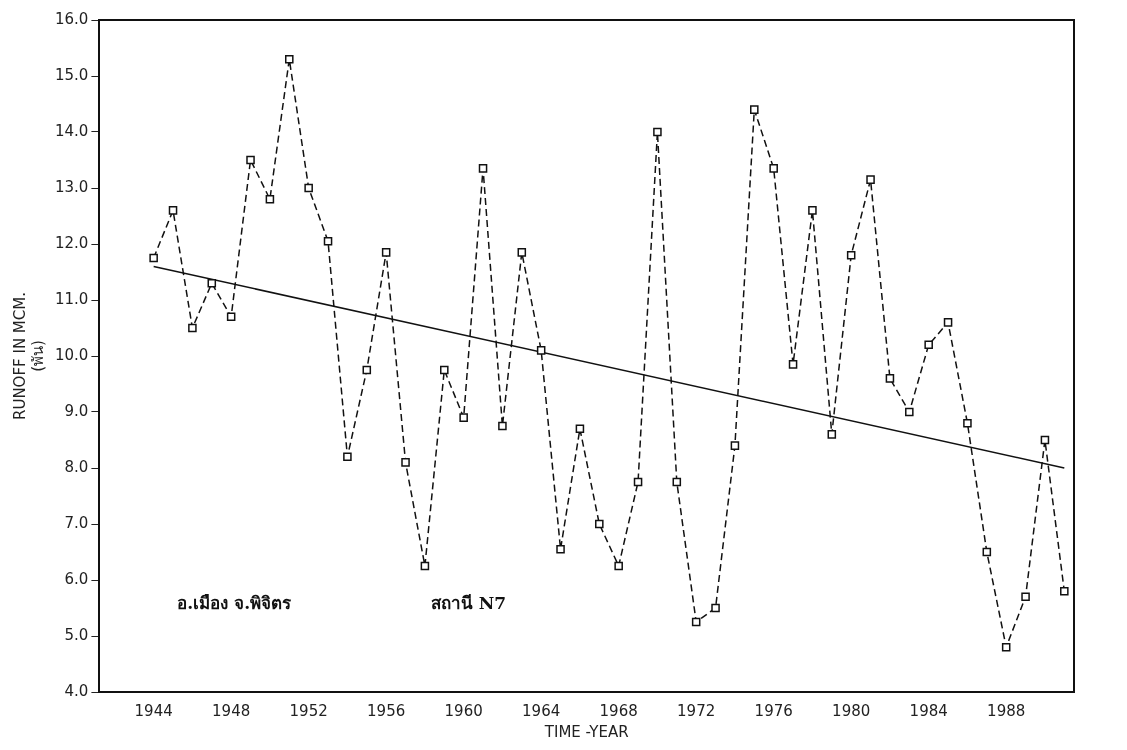 This screenshot has width=1127, height=750. Describe the element at coordinates (71, 74) in the screenshot. I see `y-tick-label: 15.0` at that location.